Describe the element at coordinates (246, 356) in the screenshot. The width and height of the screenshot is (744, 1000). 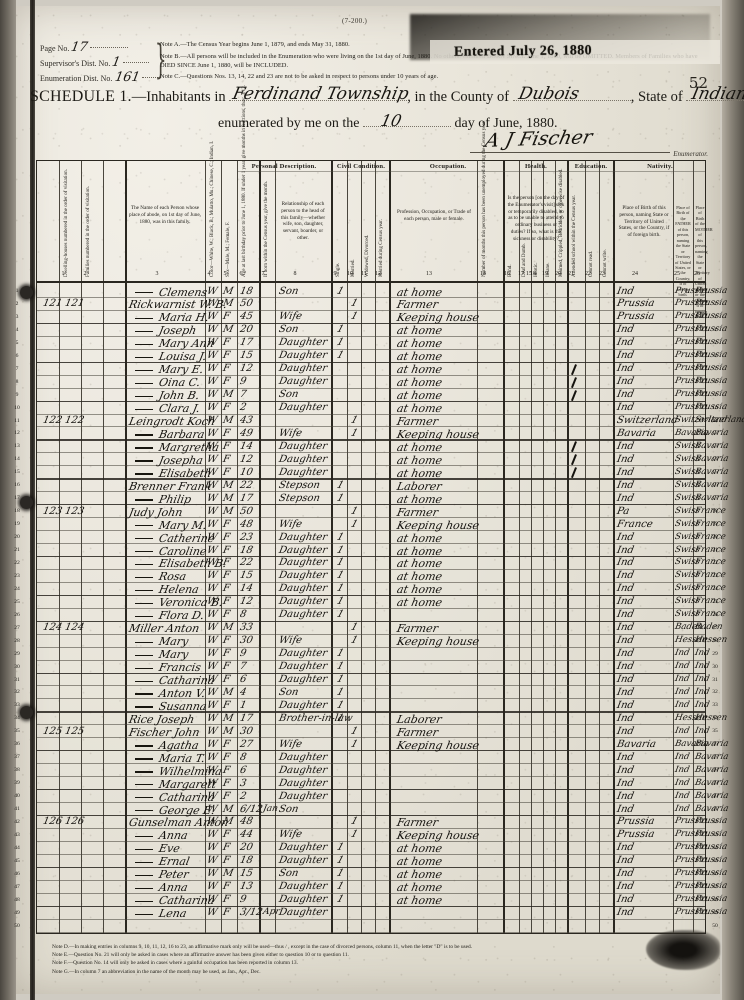
I see `cell-value: 15` at that location.